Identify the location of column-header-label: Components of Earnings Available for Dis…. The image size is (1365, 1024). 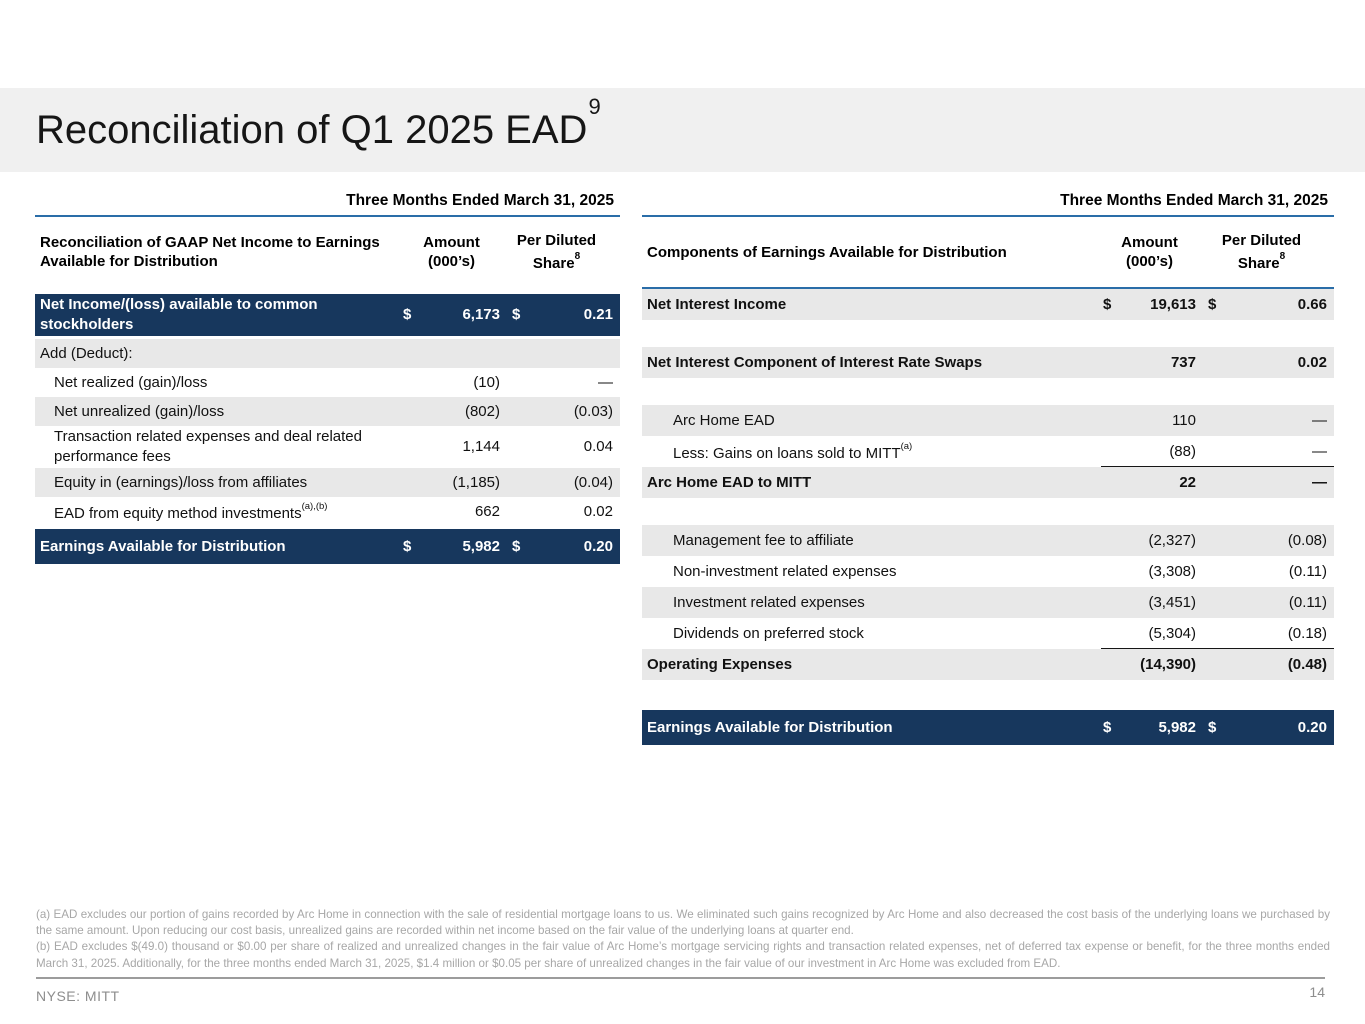
(827, 252).